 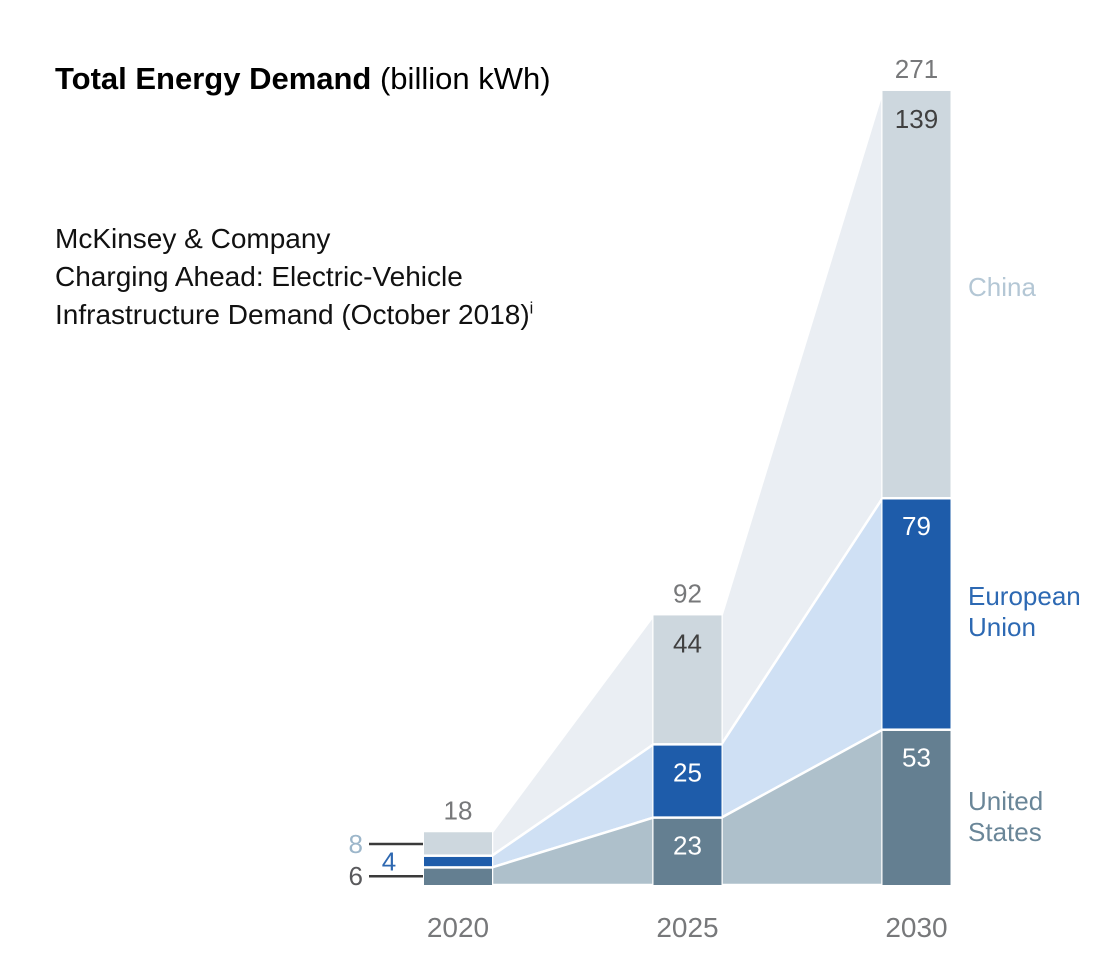 What do you see at coordinates (916, 119) in the screenshot?
I see `value-label: 139` at bounding box center [916, 119].